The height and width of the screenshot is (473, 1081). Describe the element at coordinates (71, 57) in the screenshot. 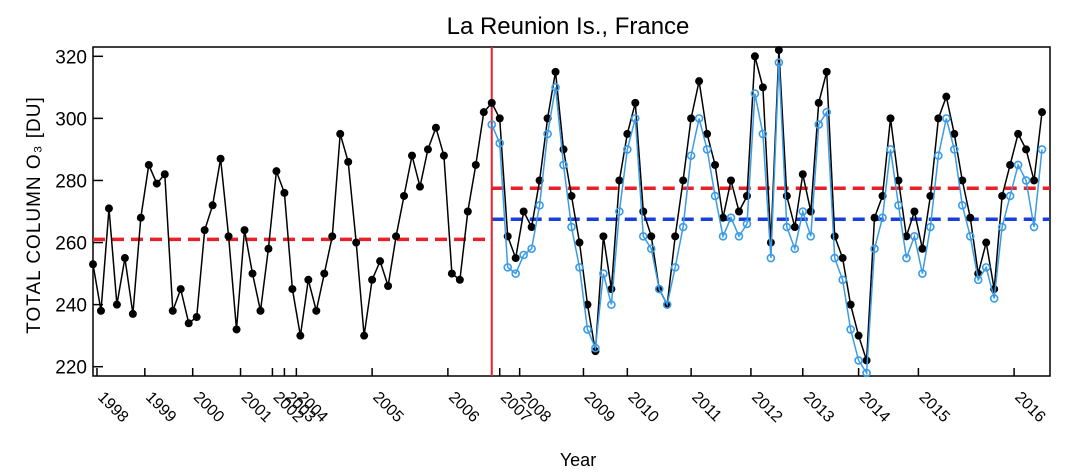

I see `y-tick-label: 320` at that location.